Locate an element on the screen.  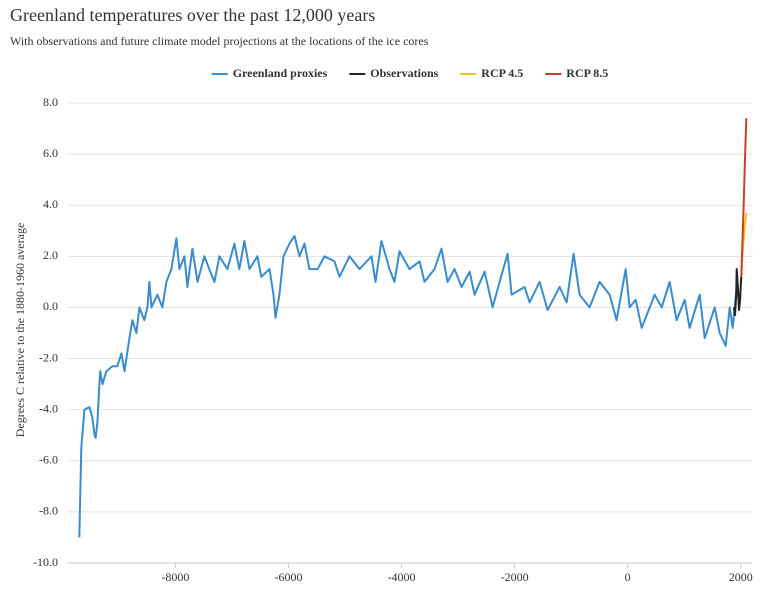
x-tick-label: -8000 is located at coordinates (175, 577).